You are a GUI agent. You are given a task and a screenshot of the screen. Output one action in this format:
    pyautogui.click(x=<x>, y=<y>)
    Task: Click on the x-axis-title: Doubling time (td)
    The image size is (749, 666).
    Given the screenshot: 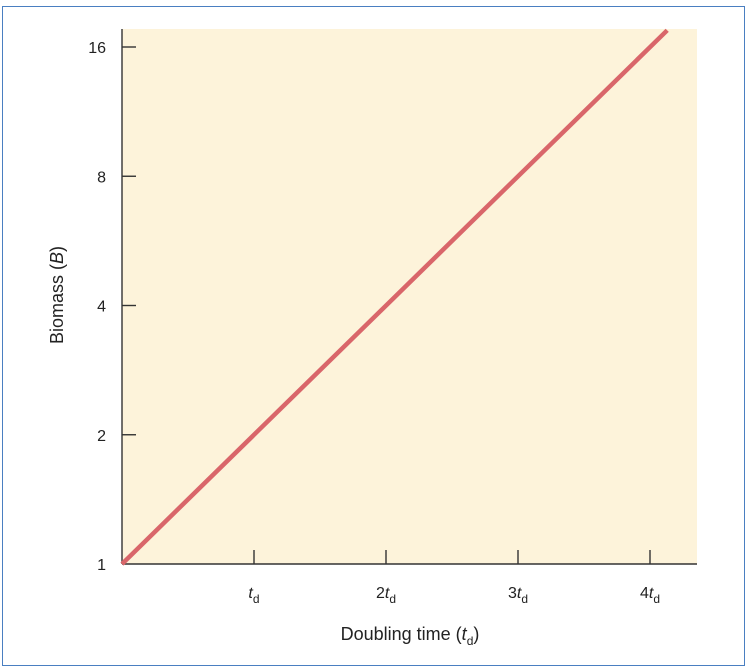 What is the action you would take?
    pyautogui.click(x=410, y=636)
    